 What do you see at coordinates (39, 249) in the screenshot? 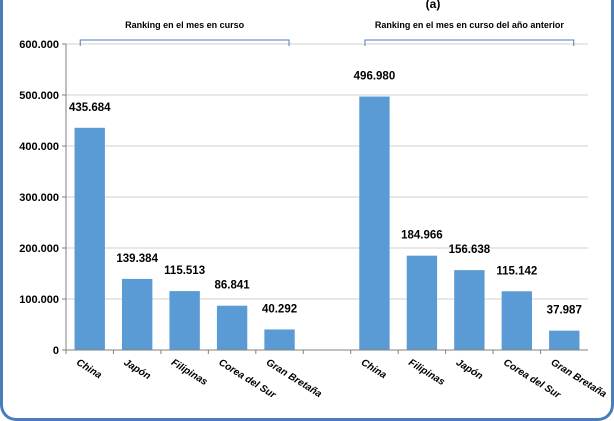
I see `y-tick-label: 200.000` at bounding box center [39, 249].